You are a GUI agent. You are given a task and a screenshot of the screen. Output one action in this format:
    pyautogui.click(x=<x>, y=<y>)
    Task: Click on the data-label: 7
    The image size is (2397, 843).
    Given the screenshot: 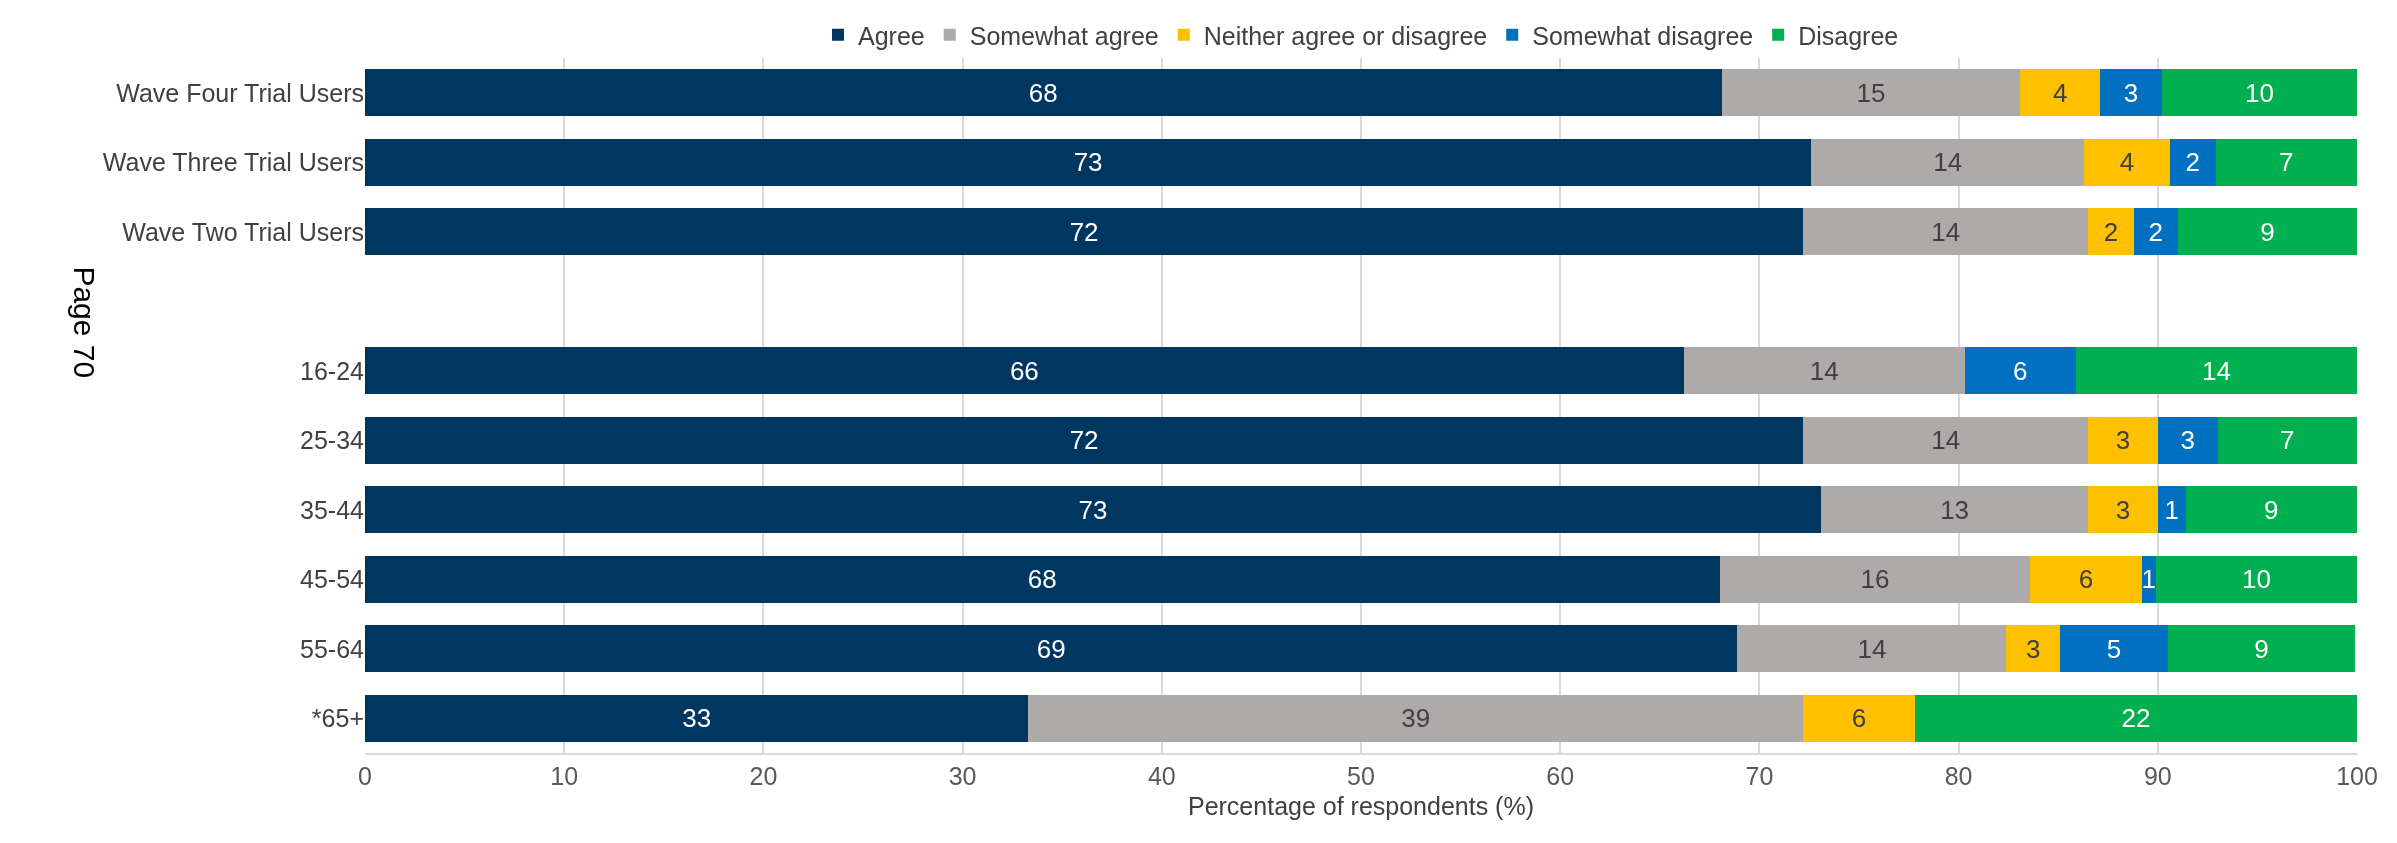 What is the action you would take?
    pyautogui.click(x=2286, y=162)
    